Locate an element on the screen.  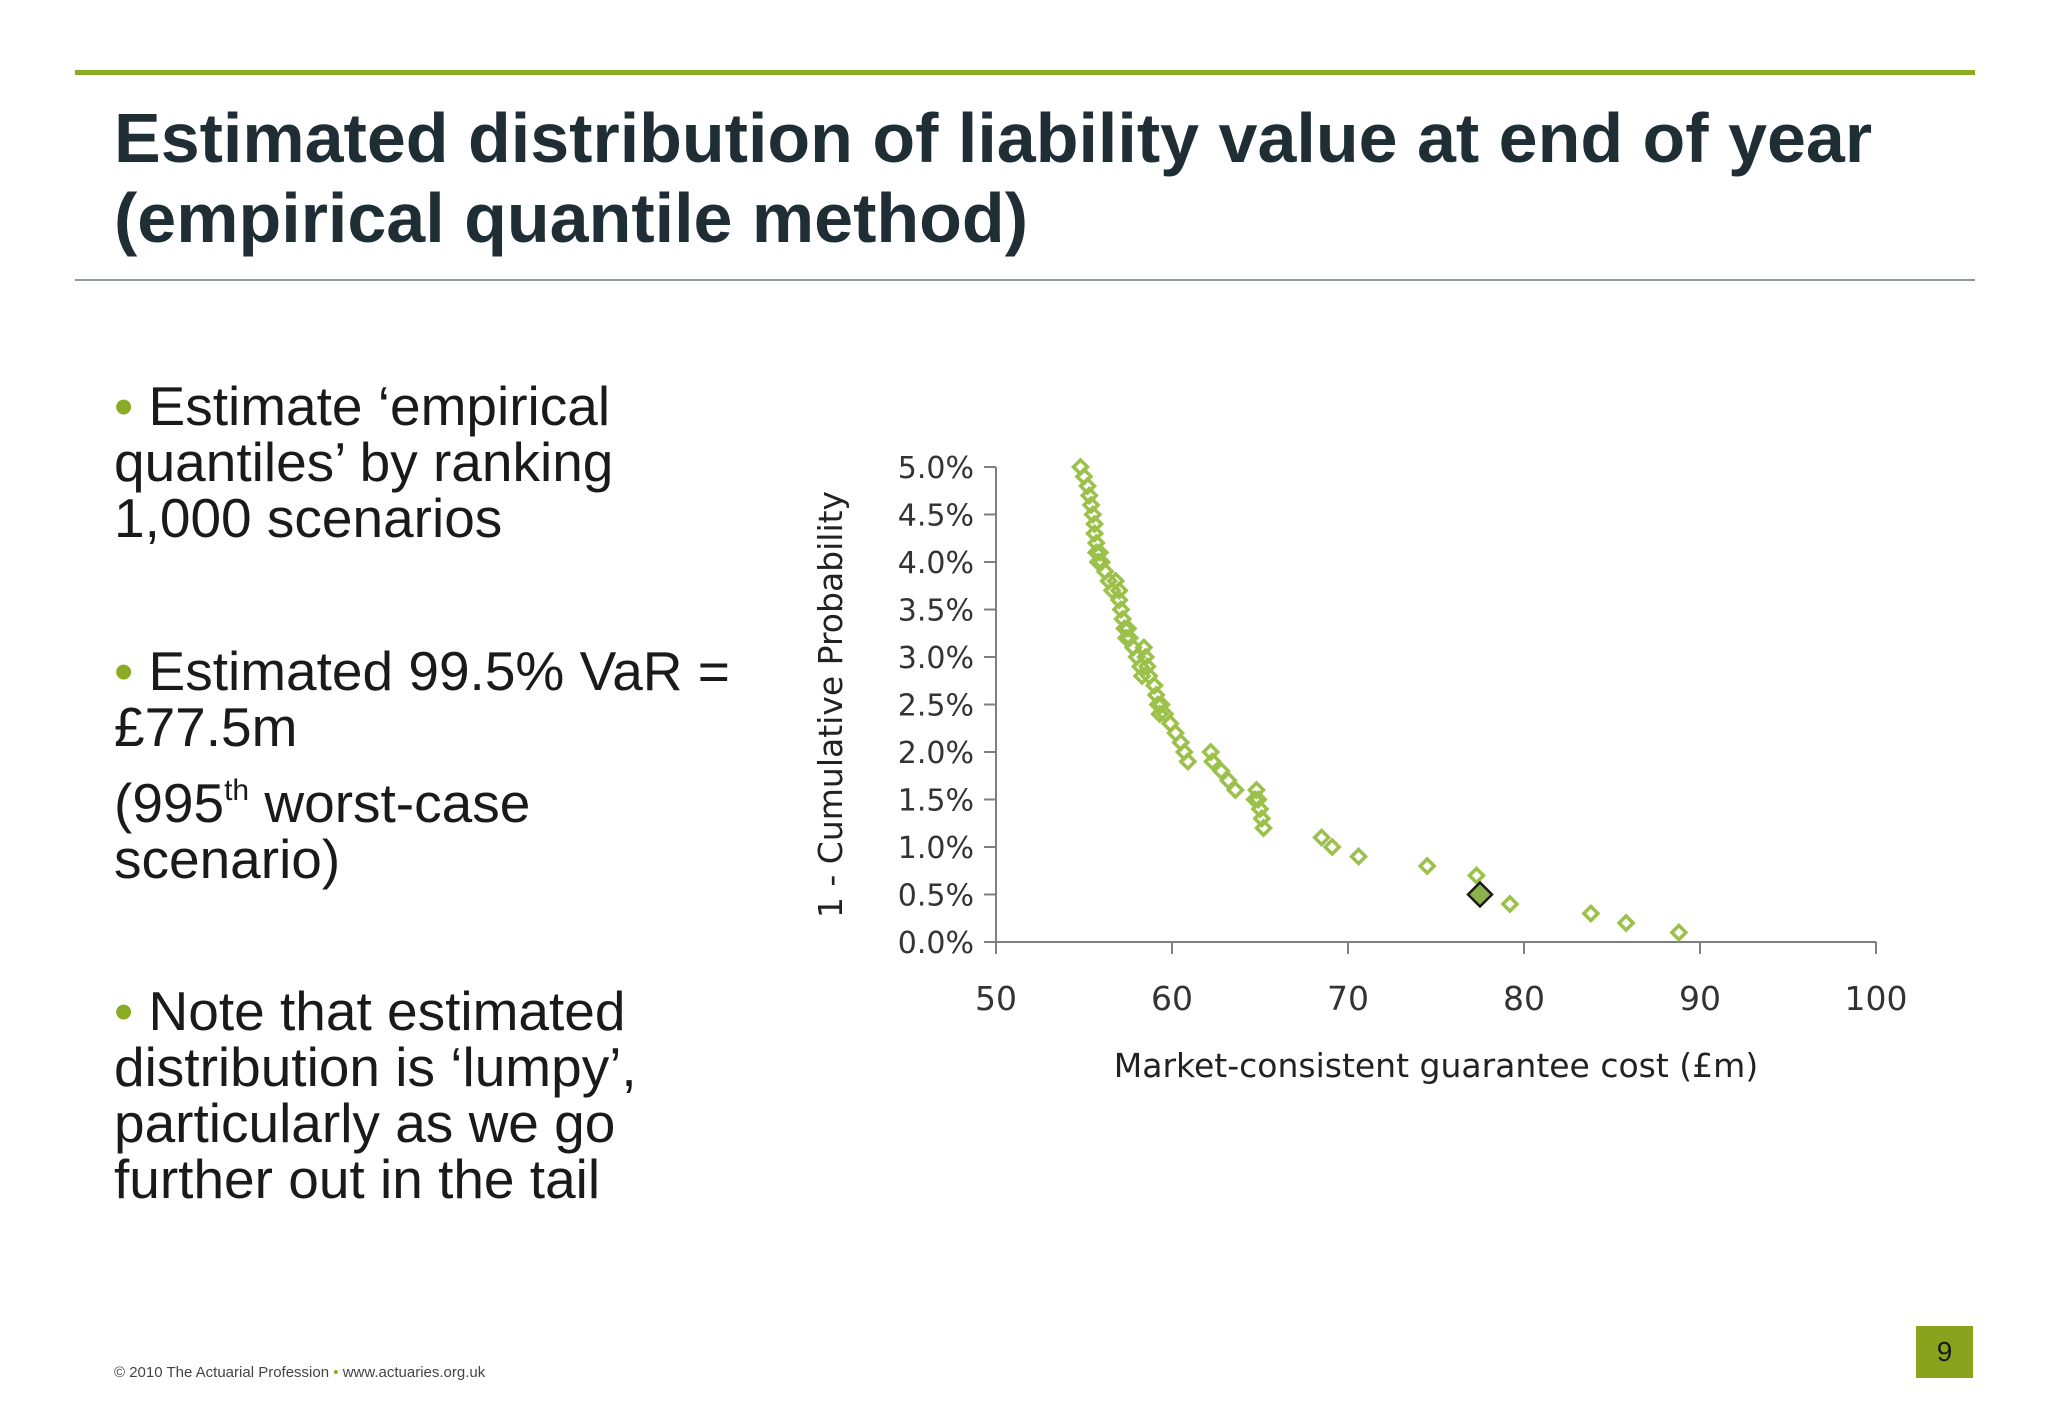
bullet-text: quantiles’ by ranking is located at coordinates (364, 462).